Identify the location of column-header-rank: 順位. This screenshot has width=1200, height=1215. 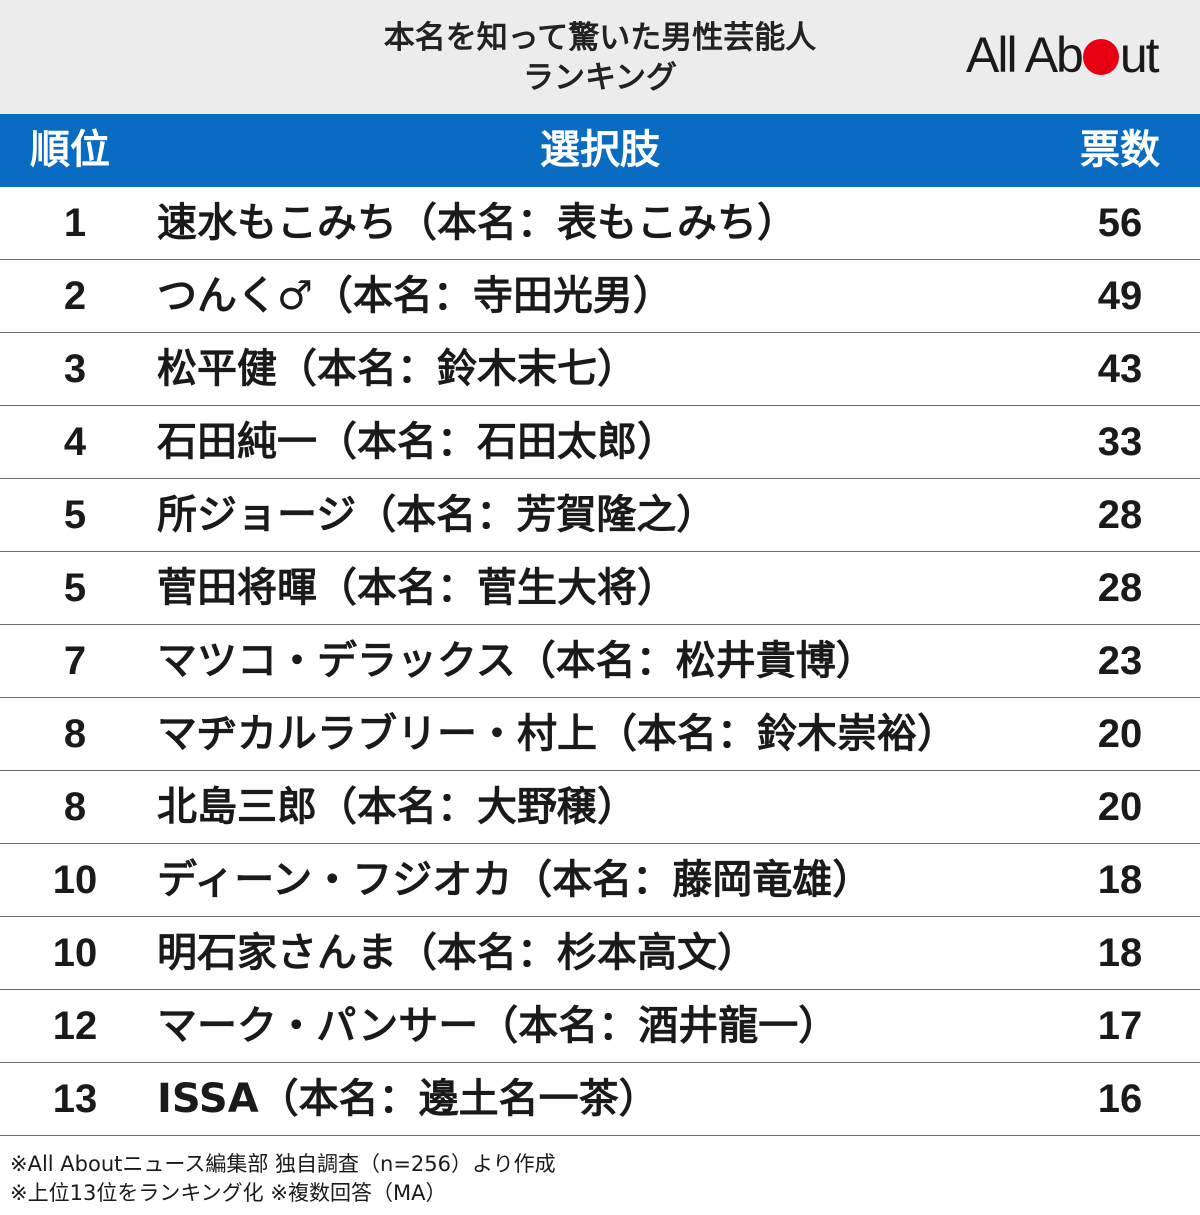
(70, 150).